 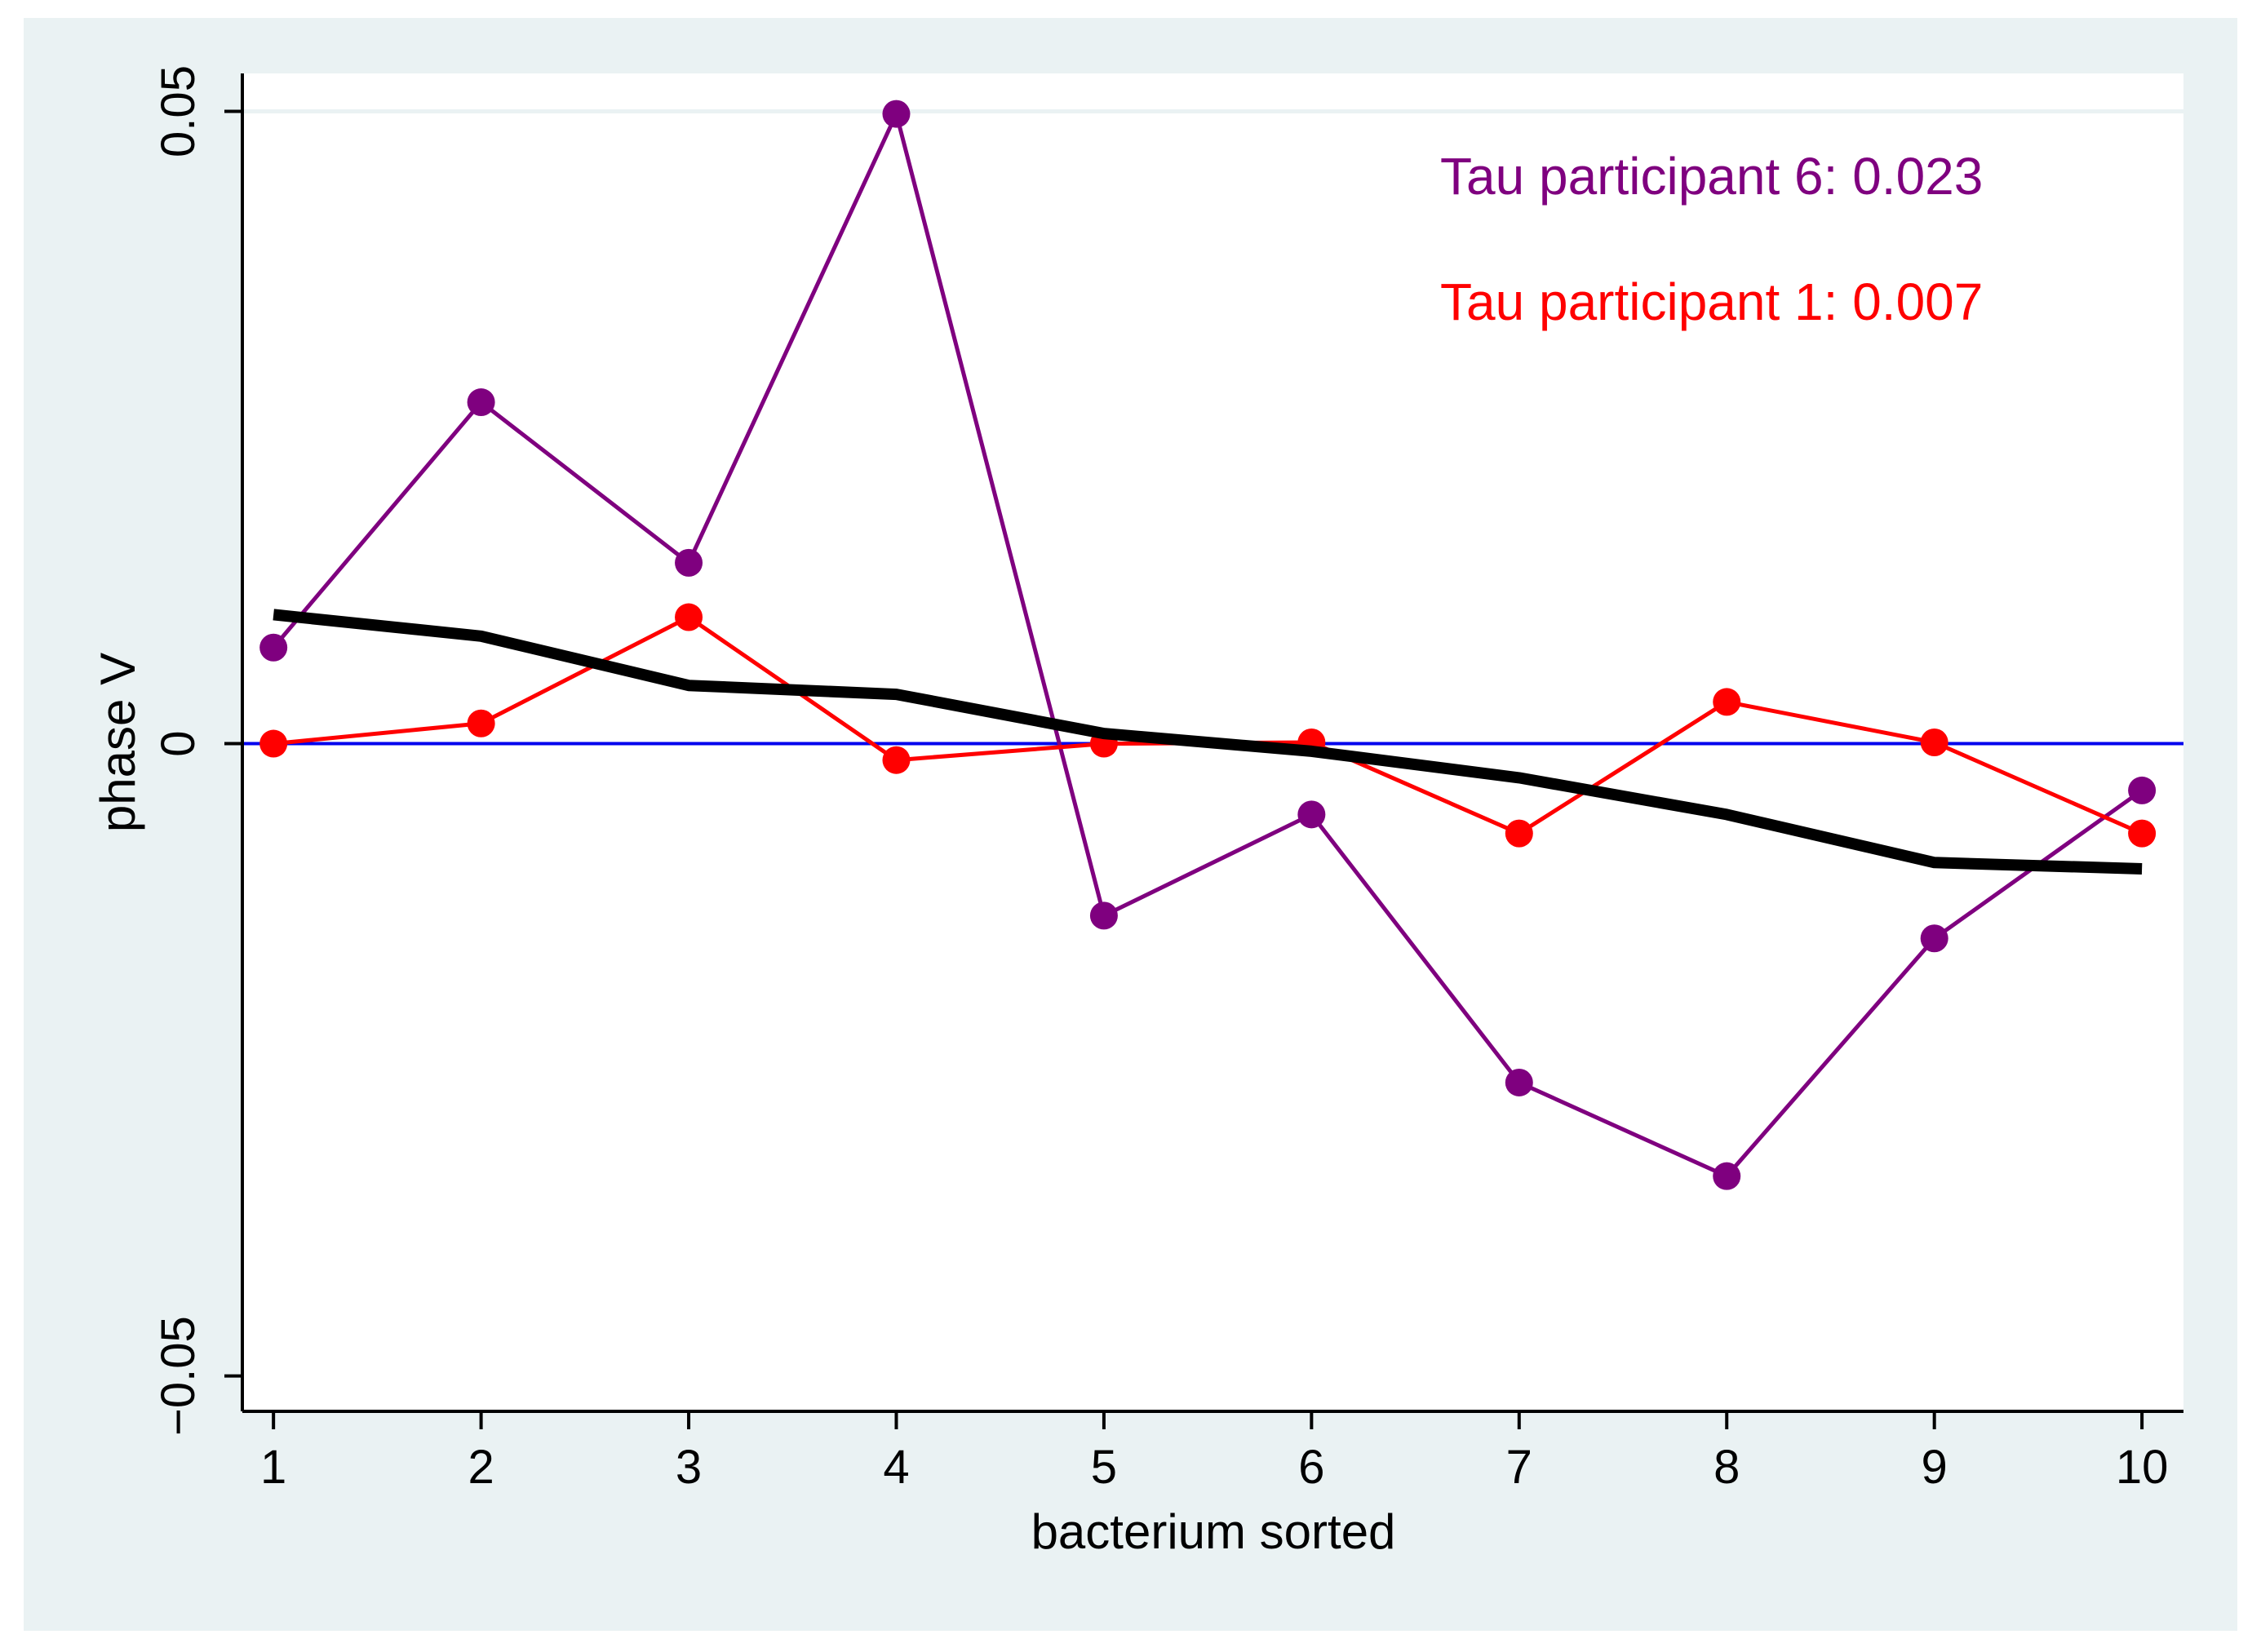 What do you see at coordinates (1711, 301) in the screenshot?
I see `annotation-tau-participant-1: Tau participant 1: 0.007` at bounding box center [1711, 301].